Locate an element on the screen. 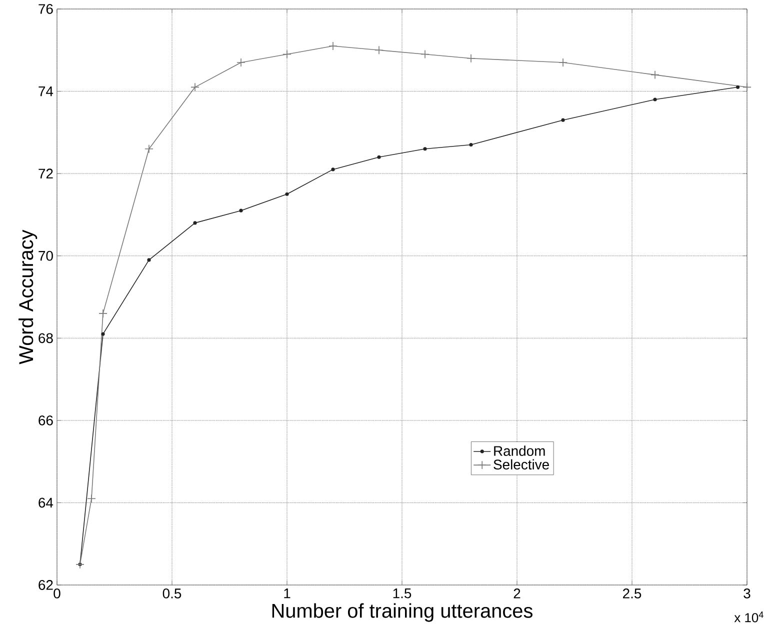  legend-label: Selective is located at coordinates (521, 464).